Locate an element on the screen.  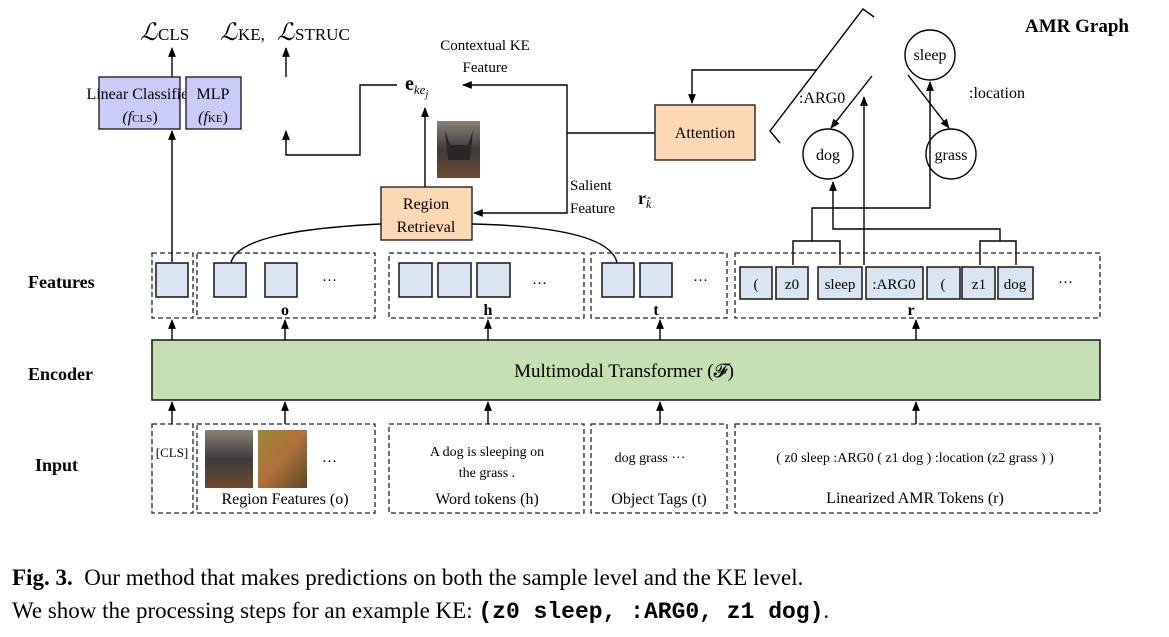
linear-classifier-box: Linear Classifier (fCLS) is located at coordinates (140, 103).